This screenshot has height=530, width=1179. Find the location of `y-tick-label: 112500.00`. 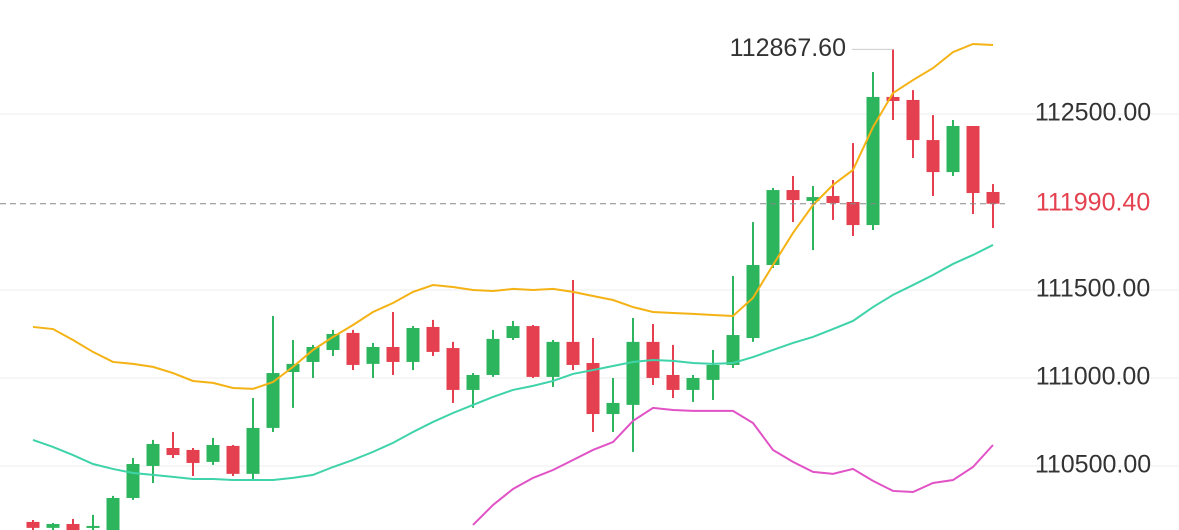

y-tick-label: 112500.00 is located at coordinates (1093, 113).